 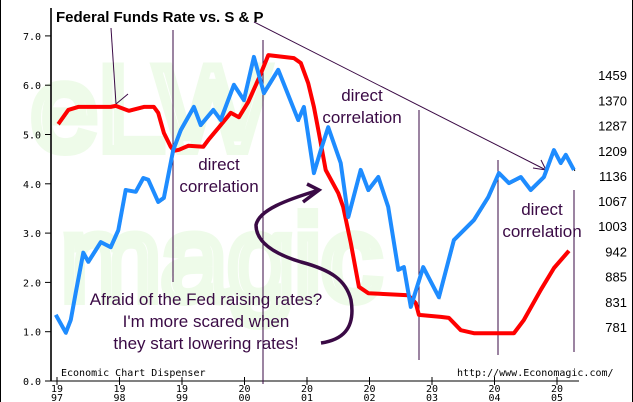 What do you see at coordinates (206, 321) in the screenshot?
I see `quote-line-2: I'm more scared when` at bounding box center [206, 321].